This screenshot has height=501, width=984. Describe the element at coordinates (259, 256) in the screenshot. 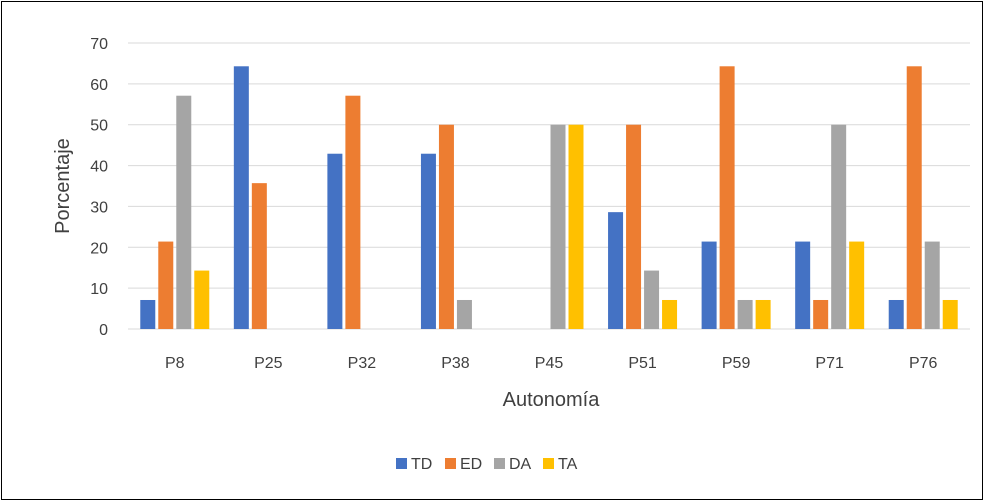

I see `bar-ed-p25` at that location.